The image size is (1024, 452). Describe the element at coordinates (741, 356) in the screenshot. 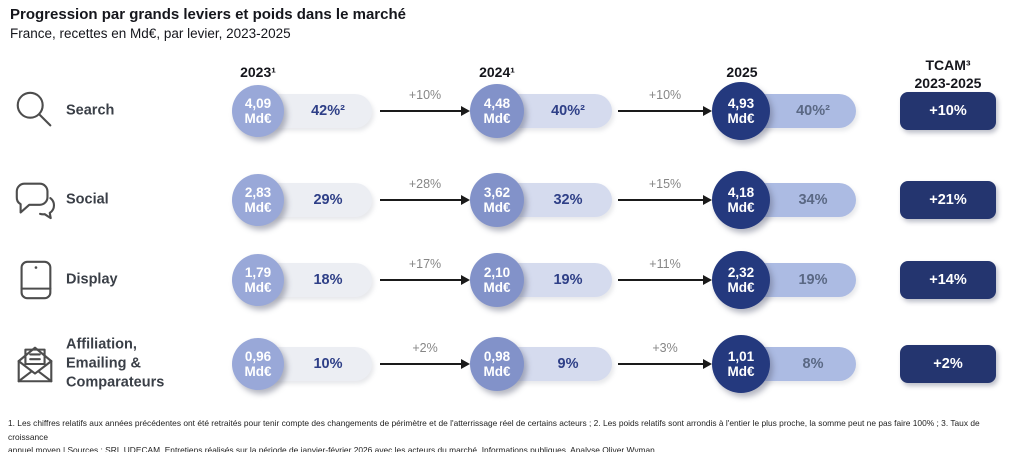

I see `revenue-value: 1,01` at that location.